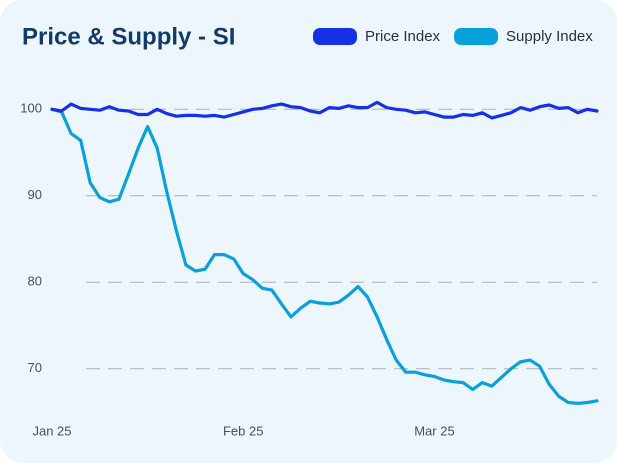  Describe the element at coordinates (31, 108) in the screenshot. I see `y-tick-label: 100` at that location.